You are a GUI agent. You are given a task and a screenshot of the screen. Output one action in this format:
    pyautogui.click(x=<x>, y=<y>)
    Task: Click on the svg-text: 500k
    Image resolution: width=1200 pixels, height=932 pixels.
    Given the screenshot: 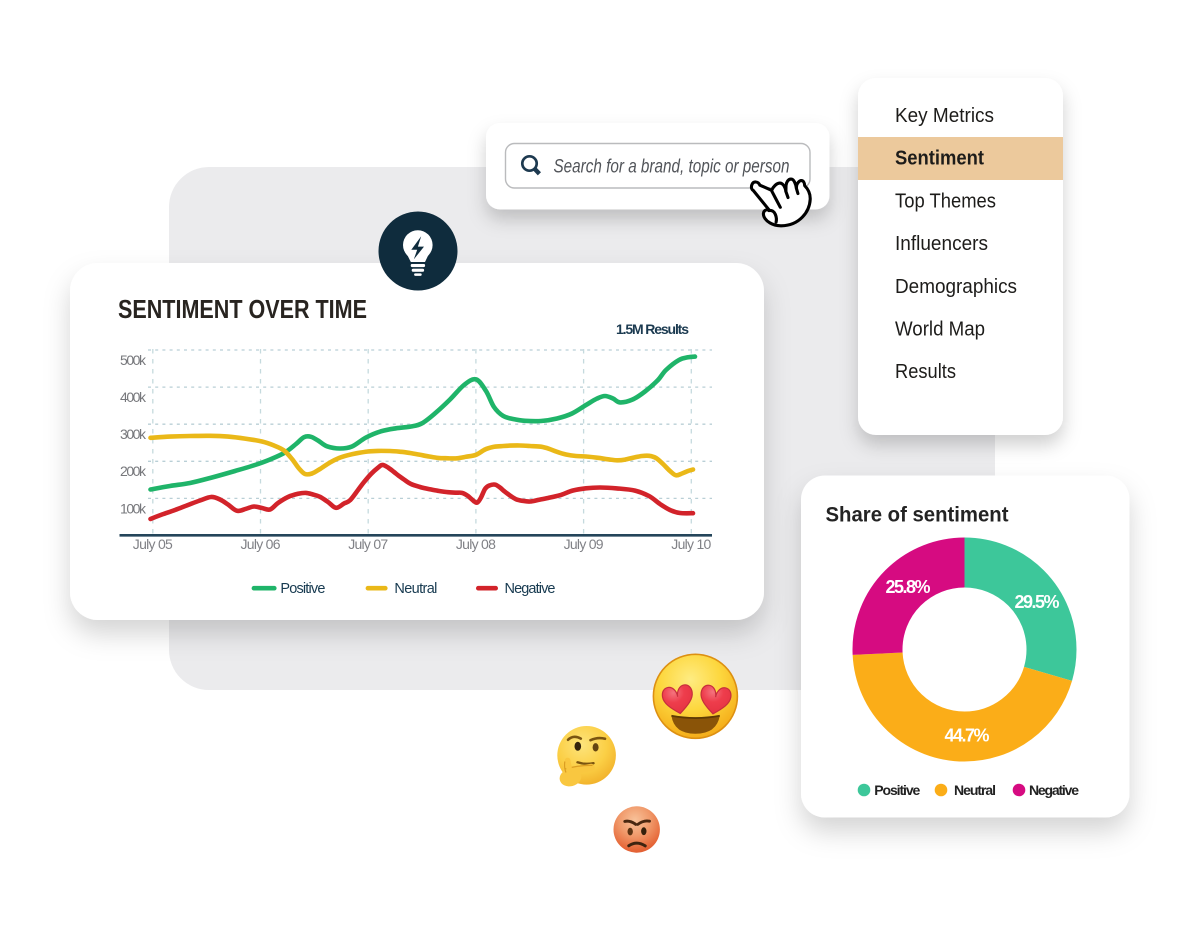 What is the action you would take?
    pyautogui.click(x=133, y=360)
    